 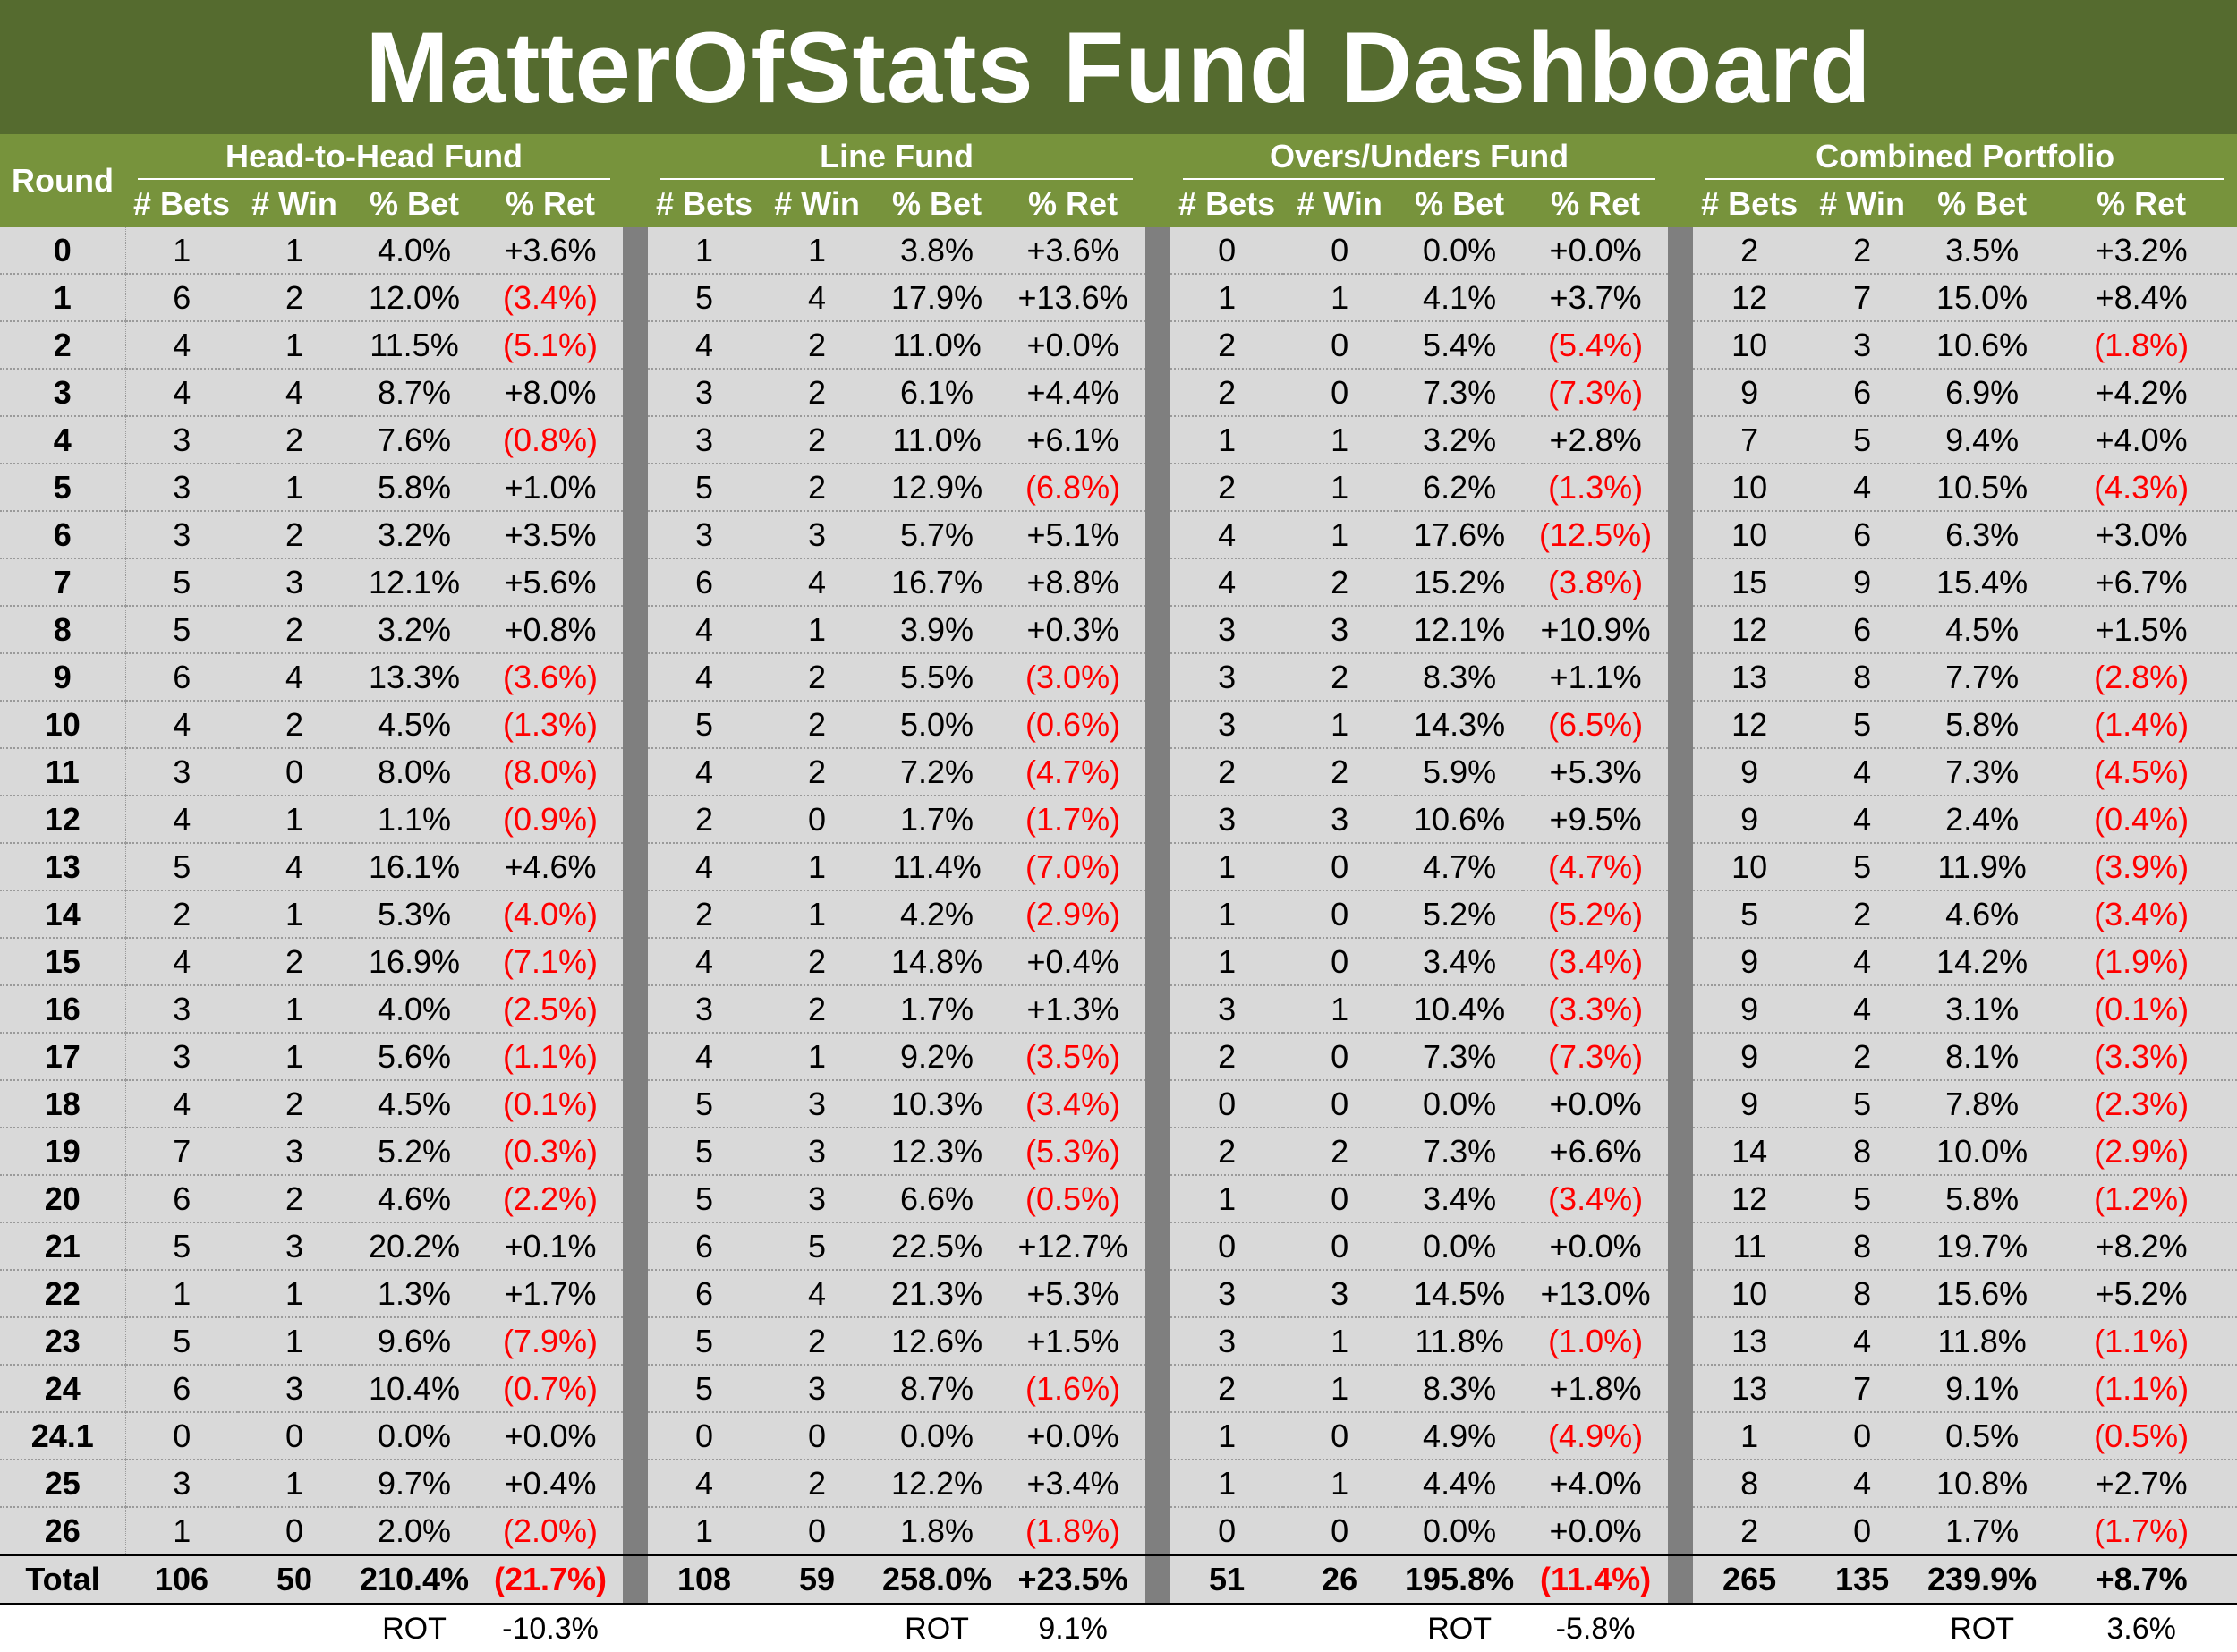 What do you see at coordinates (1226, 582) in the screenshot?
I see `cell-overs-unders-fund-bets: 4` at bounding box center [1226, 582].